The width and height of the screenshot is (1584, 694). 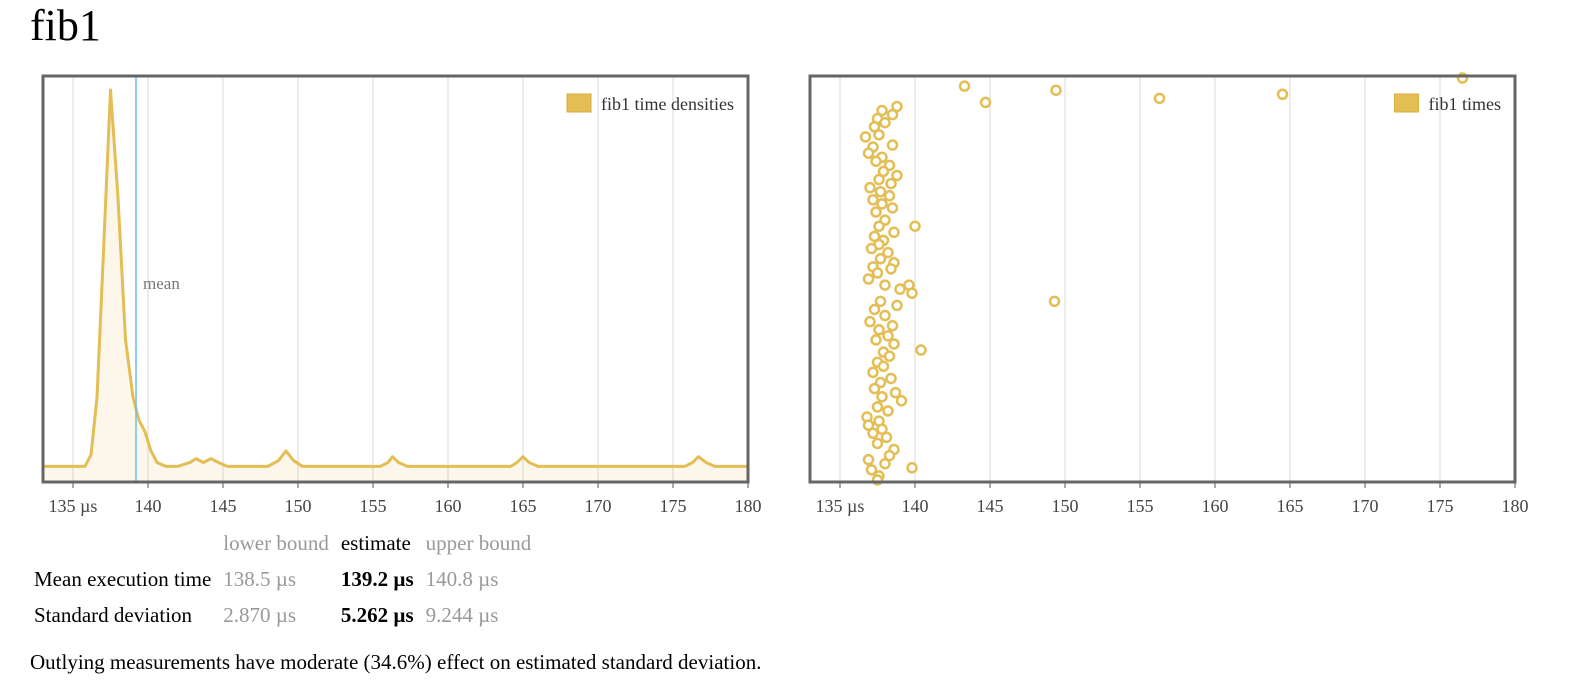 I want to click on estimate-value: 139.2 µs, so click(x=377, y=578).